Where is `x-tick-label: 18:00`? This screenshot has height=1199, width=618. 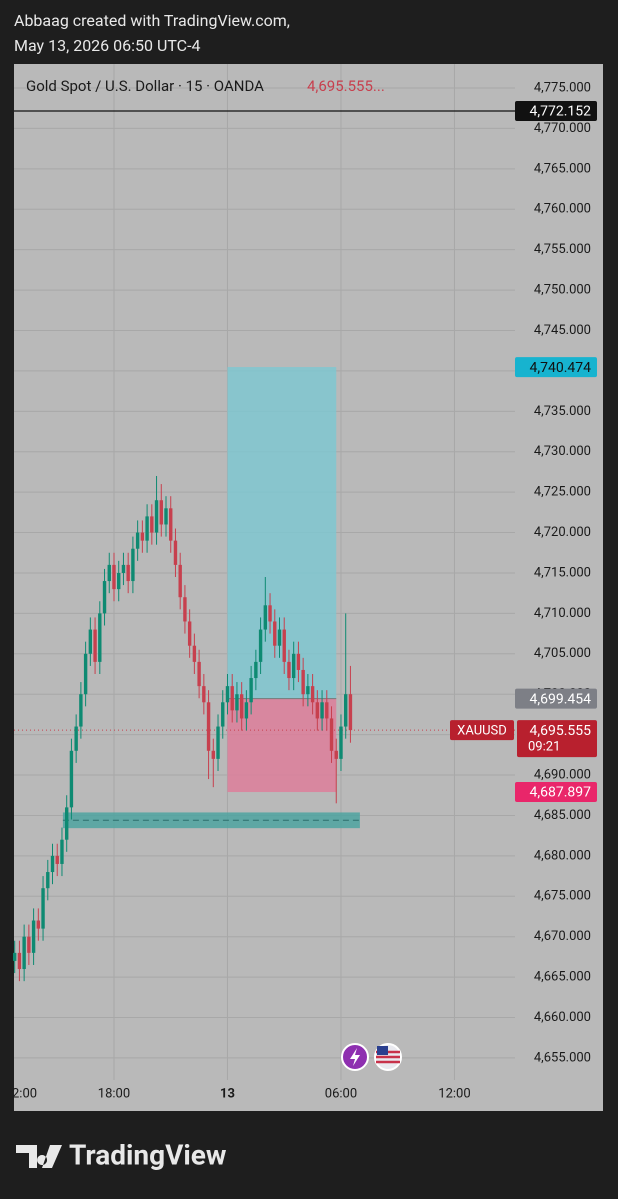
x-tick-label: 18:00 is located at coordinates (114, 1093).